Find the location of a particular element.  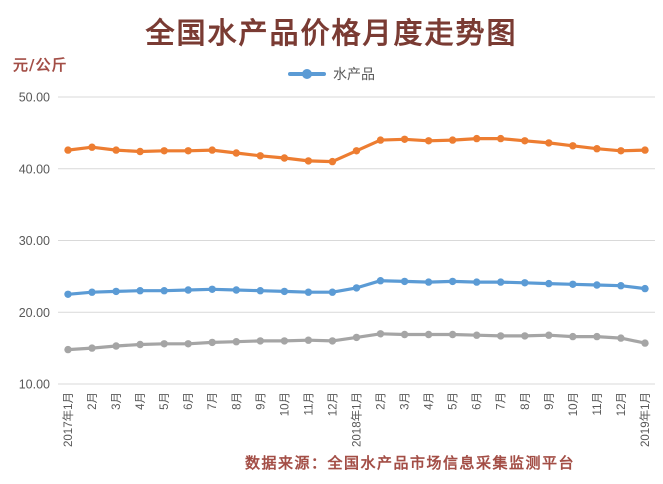

y-tick-label: 10.00 is located at coordinates (34, 385).